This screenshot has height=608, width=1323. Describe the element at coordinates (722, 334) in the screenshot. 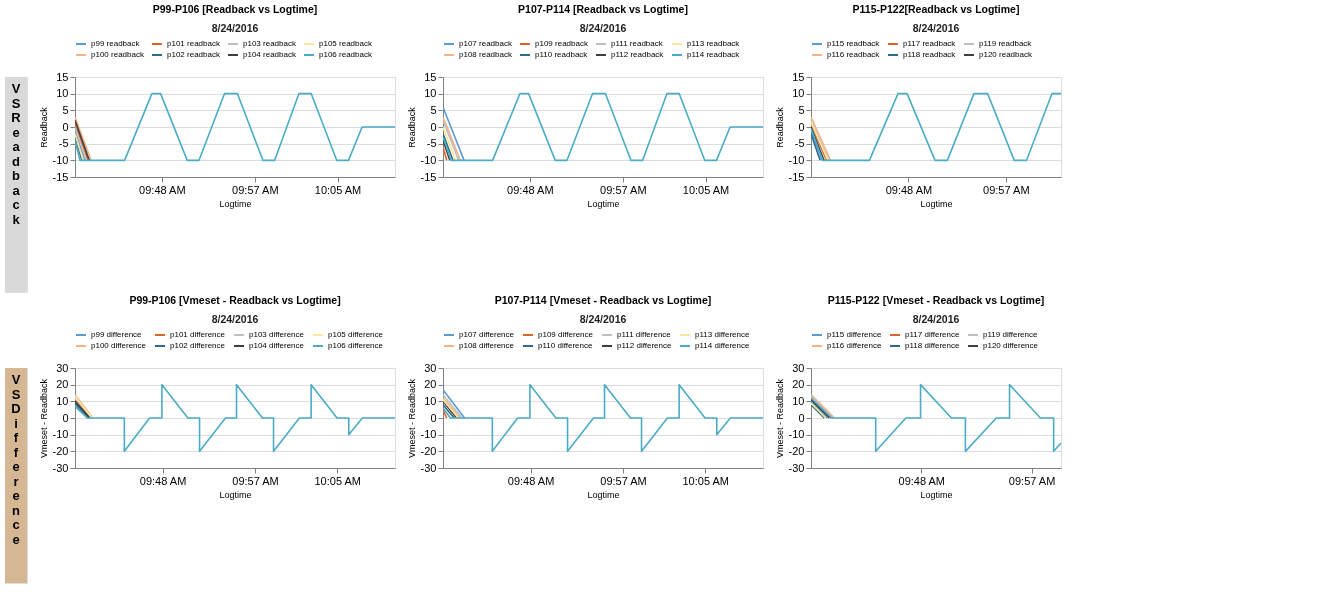

I see `legend-label: p113 difference` at that location.